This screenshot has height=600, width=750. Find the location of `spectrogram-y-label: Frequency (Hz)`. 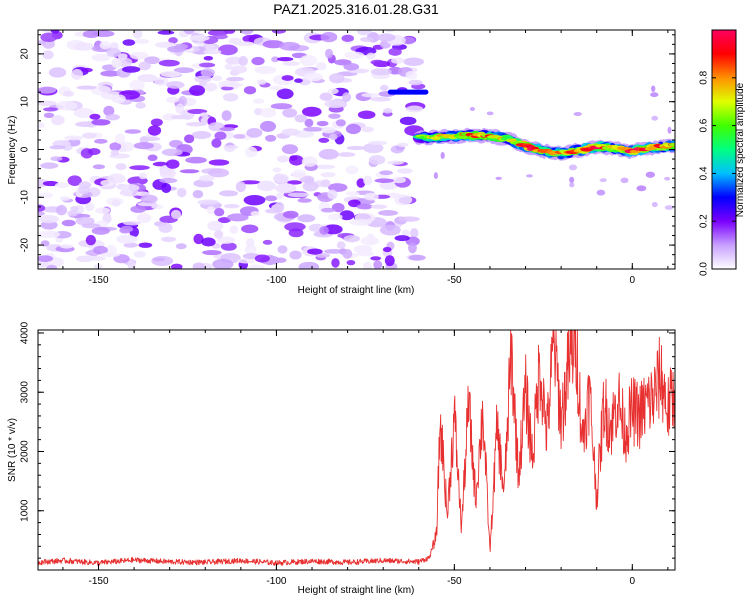

spectrogram-y-label: Frequency (Hz) is located at coordinates (12, 150).